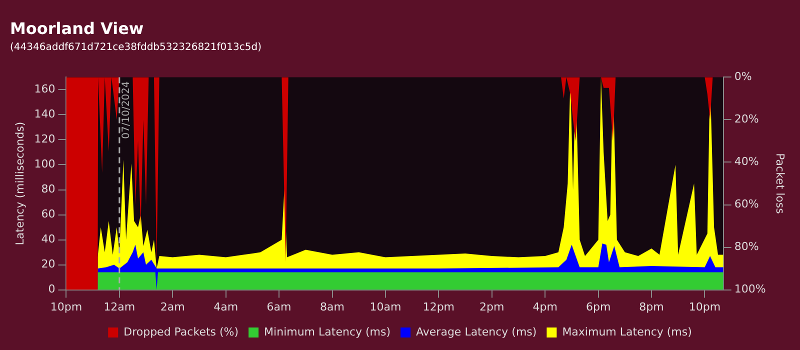  What do you see at coordinates (48, 239) in the screenshot?
I see `y-tick-label: 40` at bounding box center [48, 239].